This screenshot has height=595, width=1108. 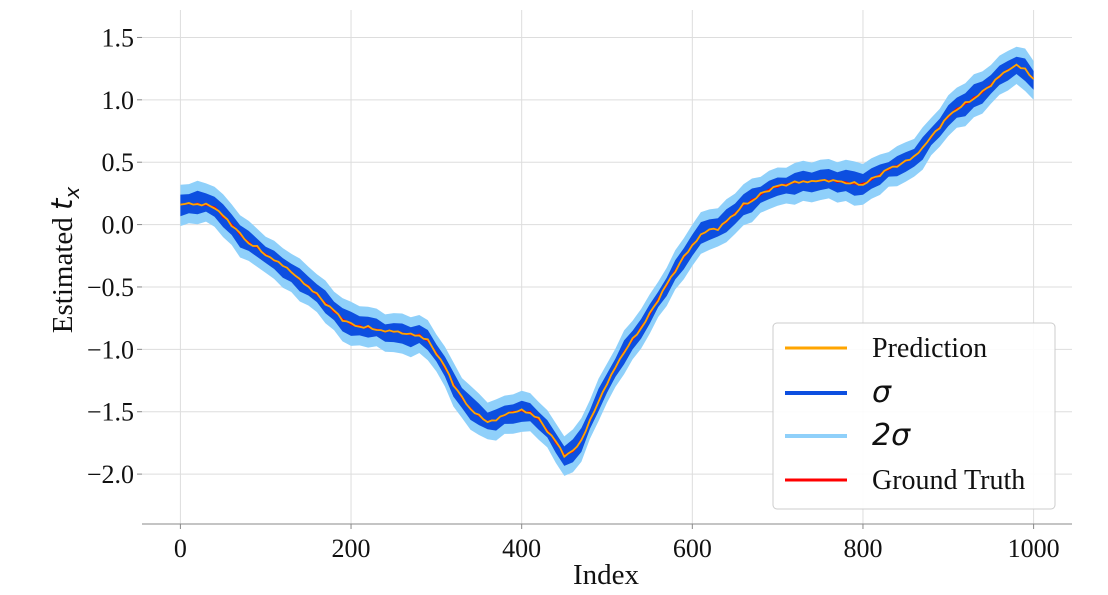 What do you see at coordinates (521, 548) in the screenshot?
I see `x-tick-label: 400` at bounding box center [521, 548].